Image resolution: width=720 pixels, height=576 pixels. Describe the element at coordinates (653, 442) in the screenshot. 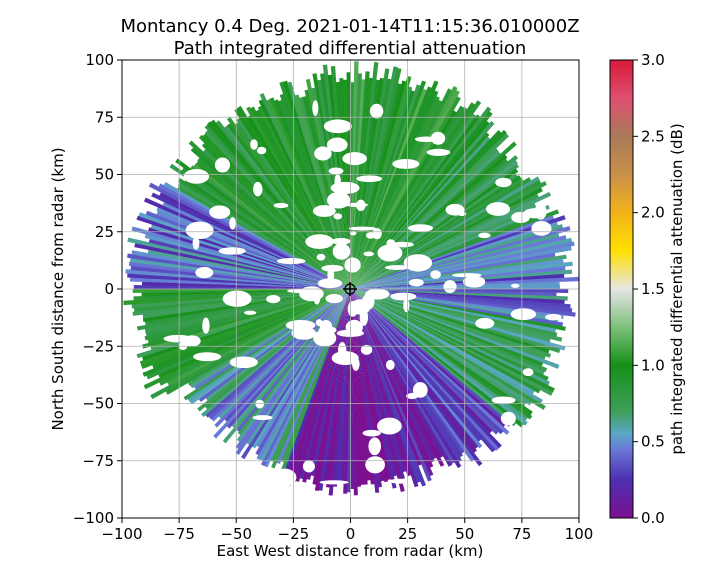

I see `colorbar-tick-label: 0.5` at that location.